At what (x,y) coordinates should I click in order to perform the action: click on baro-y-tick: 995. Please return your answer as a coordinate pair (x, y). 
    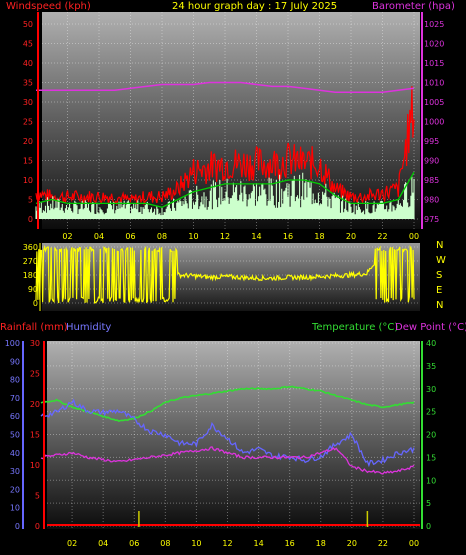
    Looking at the image, I should click on (431, 141).